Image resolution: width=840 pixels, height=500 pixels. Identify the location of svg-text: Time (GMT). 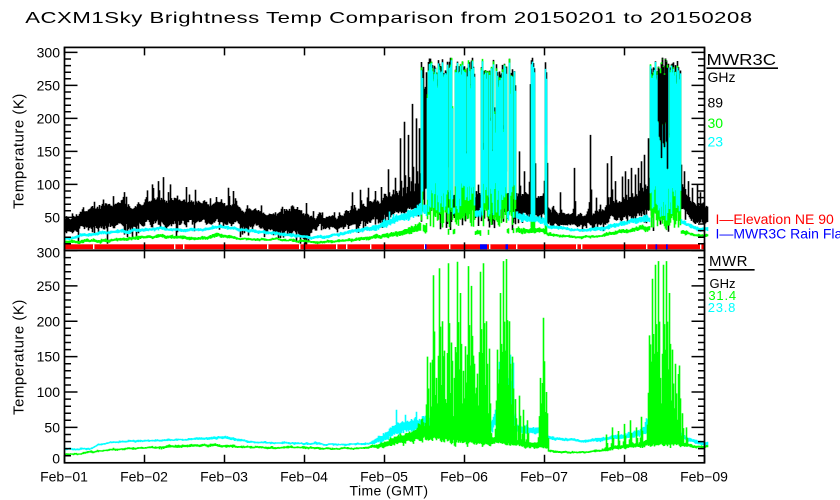
(389, 491).